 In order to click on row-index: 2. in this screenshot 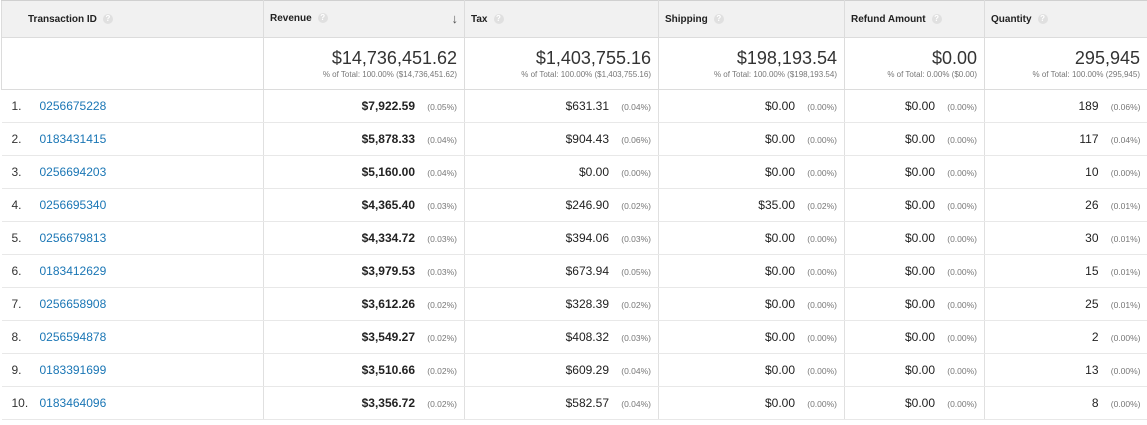, I will do `click(16, 139)`.